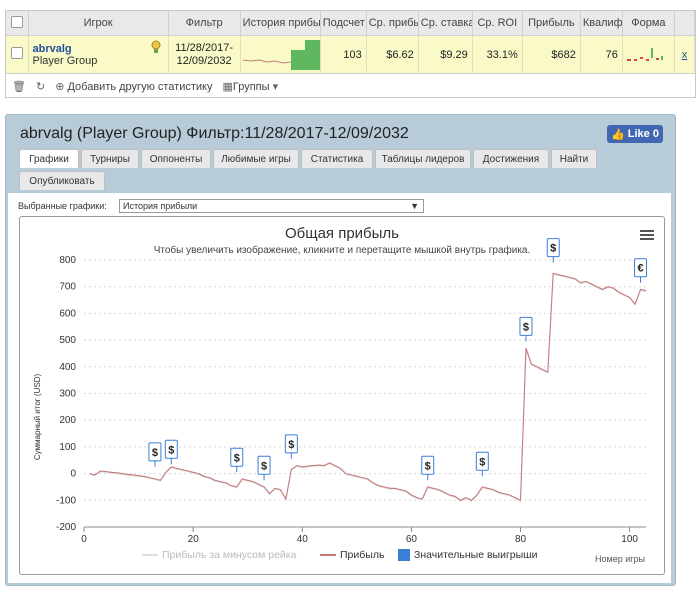 The height and width of the screenshot is (601, 700). Describe the element at coordinates (67, 340) in the screenshot. I see `y-tick-label: 500` at that location.